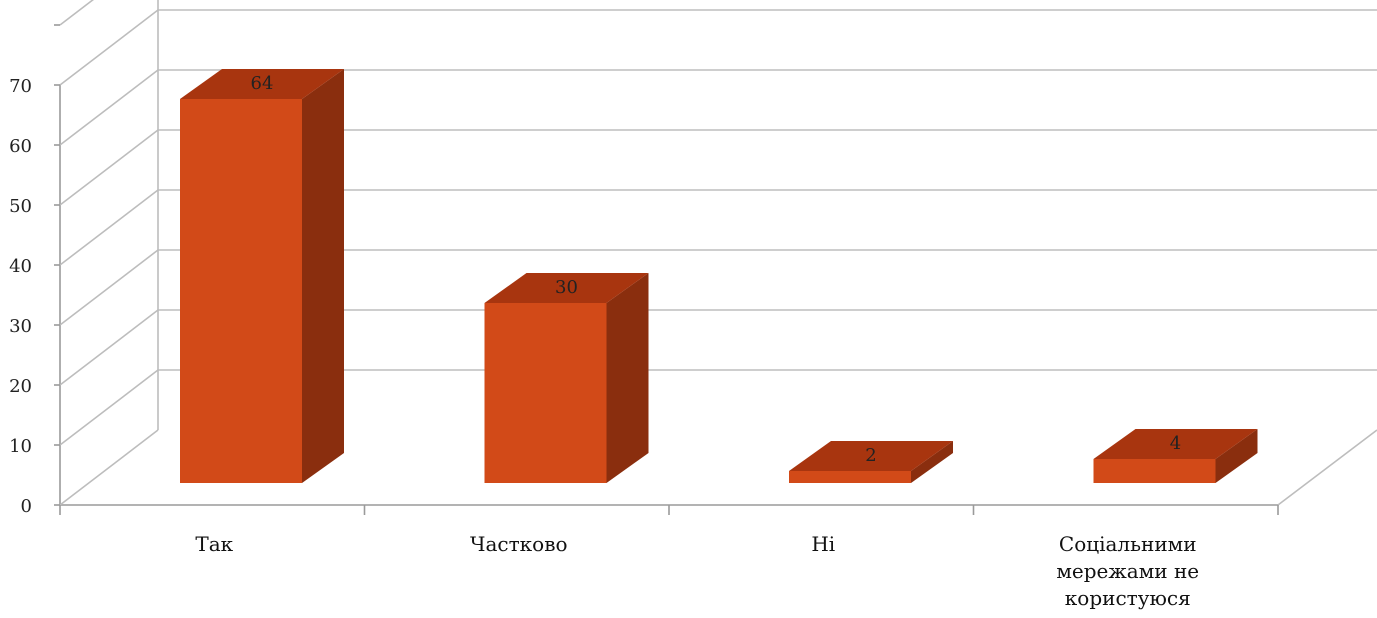 The image size is (1377, 618). I want to click on category-label: Так, so click(214, 544).